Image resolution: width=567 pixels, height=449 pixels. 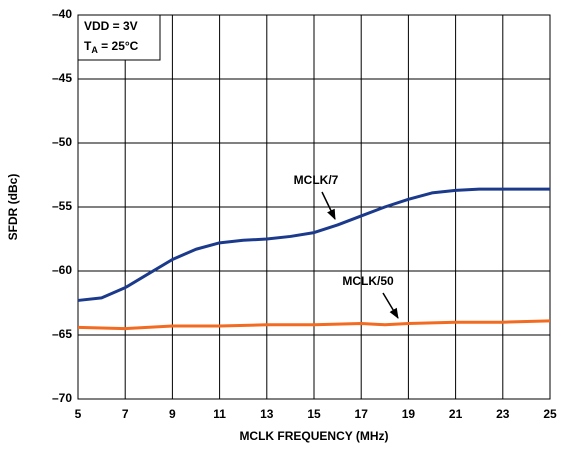 What do you see at coordinates (313, 436) in the screenshot?
I see `x-axis-label: MCLK FREQUENCY (MHz)` at bounding box center [313, 436].